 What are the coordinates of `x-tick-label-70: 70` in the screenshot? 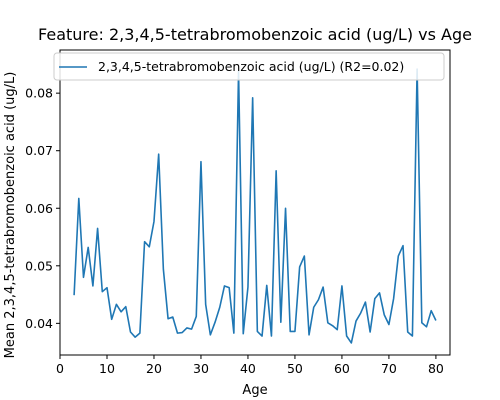 It's located at (389, 368).